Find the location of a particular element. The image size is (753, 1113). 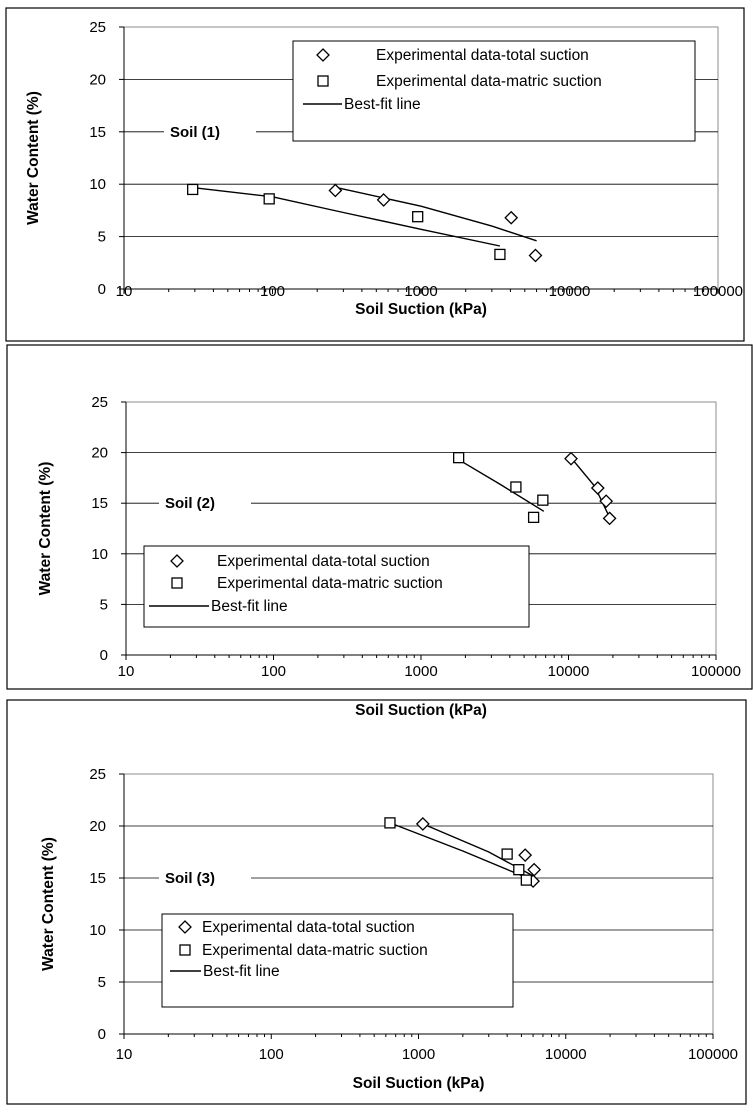

soil-label: Soil (3) is located at coordinates (190, 878).